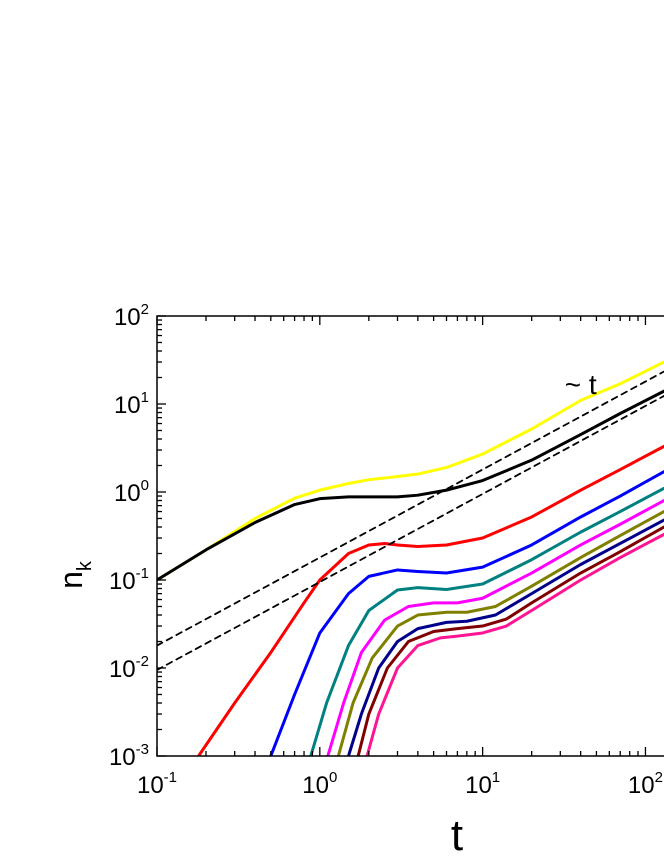 This screenshot has width=664, height=860. Describe the element at coordinates (457, 835) in the screenshot. I see `x-axis-label: t` at that location.